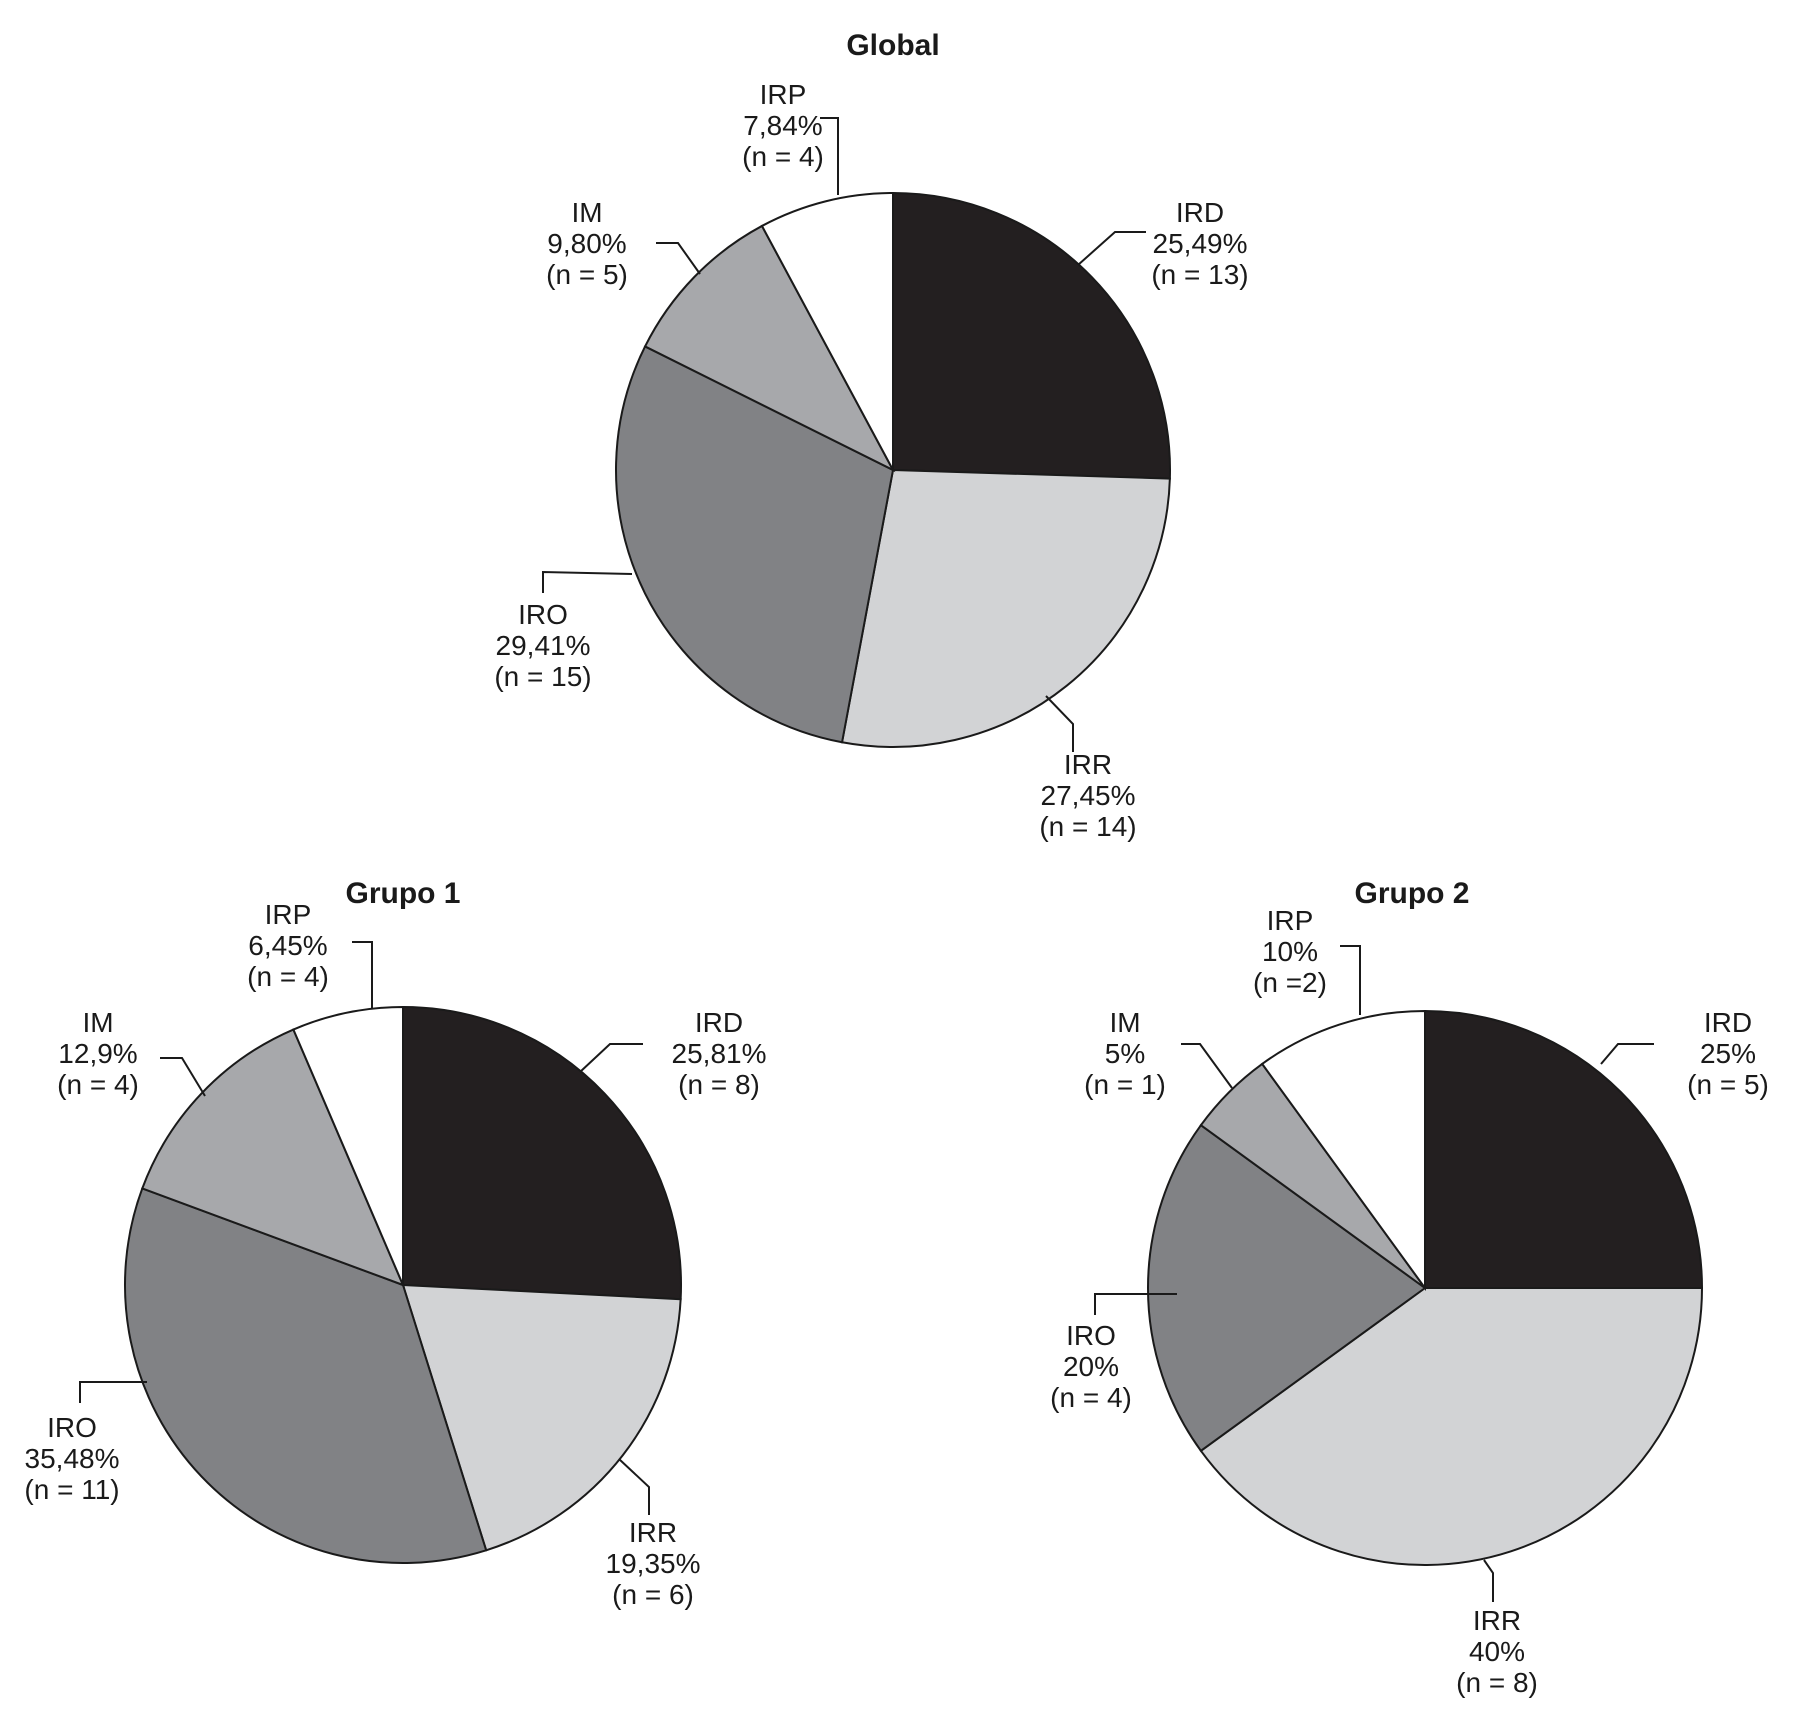 This screenshot has height=1733, width=1820. I want to click on chart-title: Global, so click(892, 45).